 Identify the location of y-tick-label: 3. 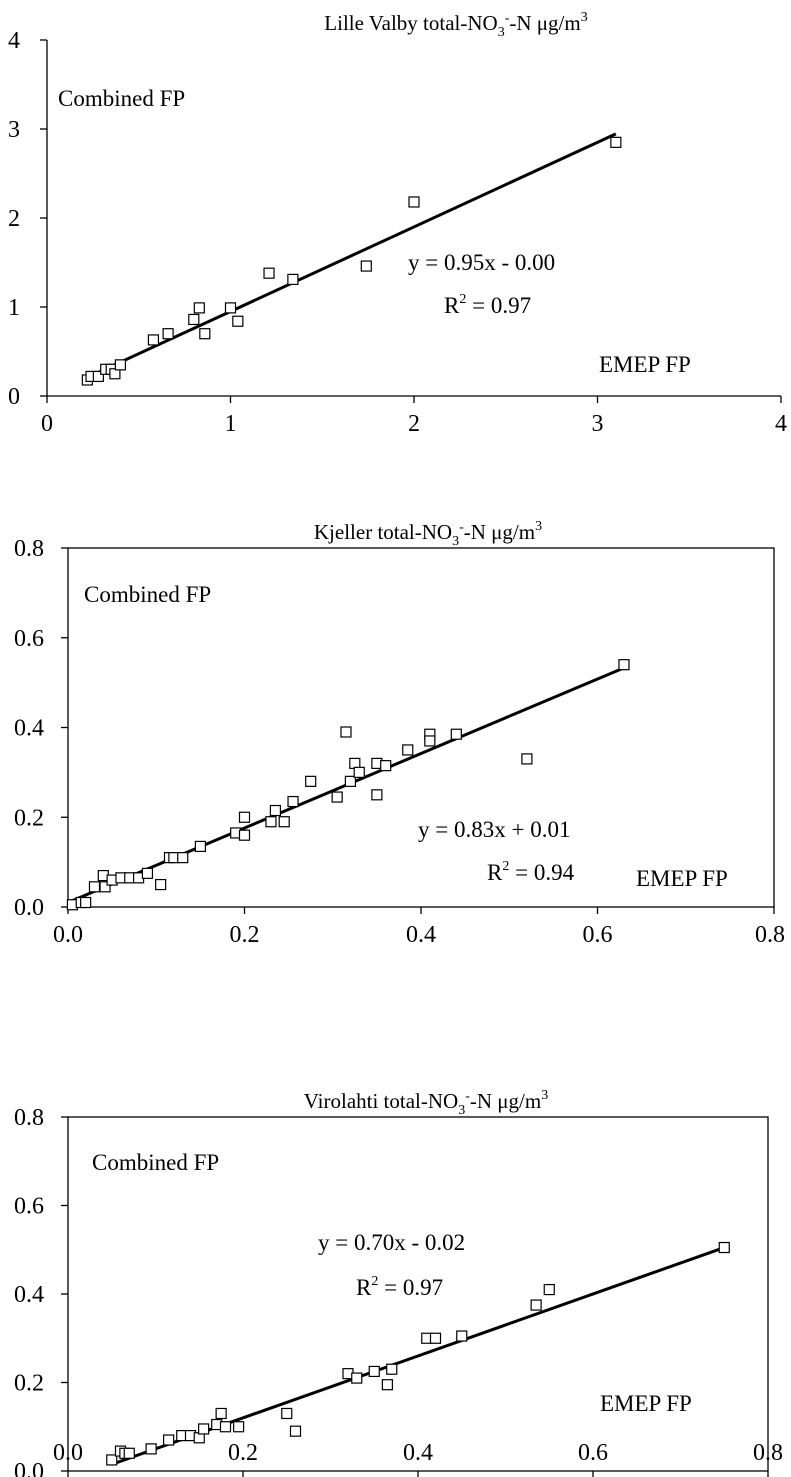
(14, 130).